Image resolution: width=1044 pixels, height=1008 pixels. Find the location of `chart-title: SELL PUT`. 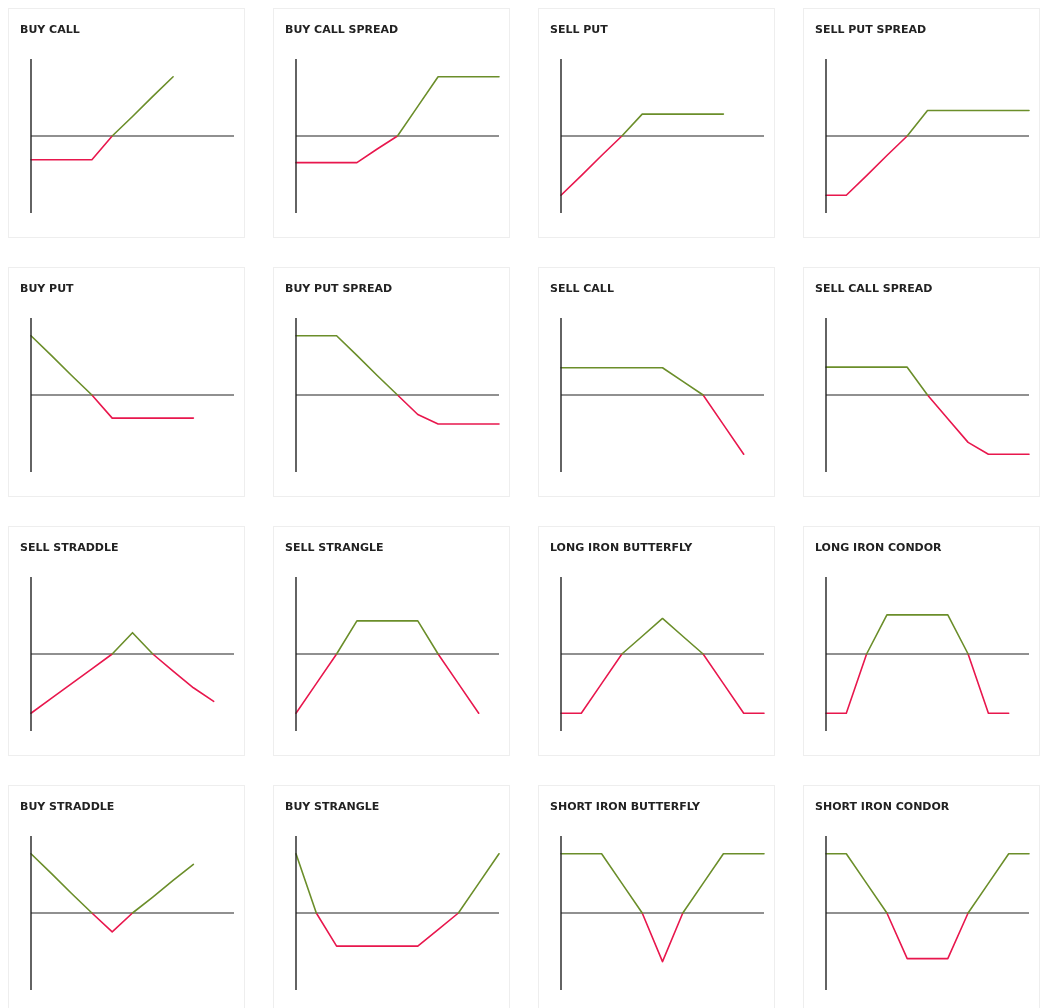

chart-title: SELL PUT is located at coordinates (579, 29).